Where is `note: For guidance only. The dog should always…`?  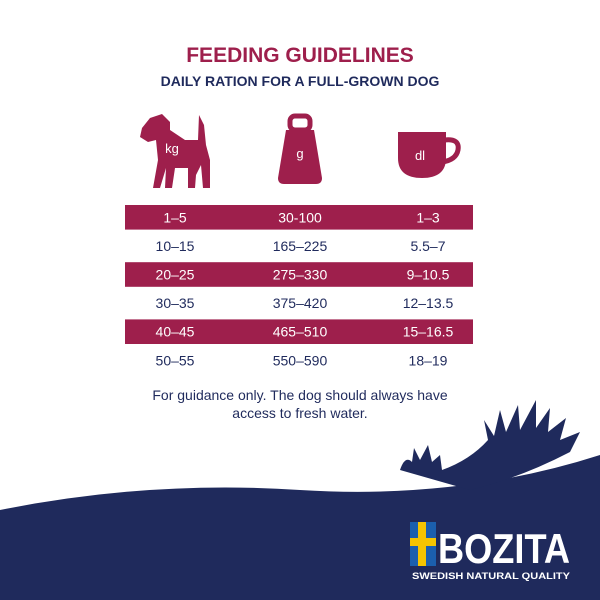
note: For guidance only. The dog should always… is located at coordinates (300, 404).